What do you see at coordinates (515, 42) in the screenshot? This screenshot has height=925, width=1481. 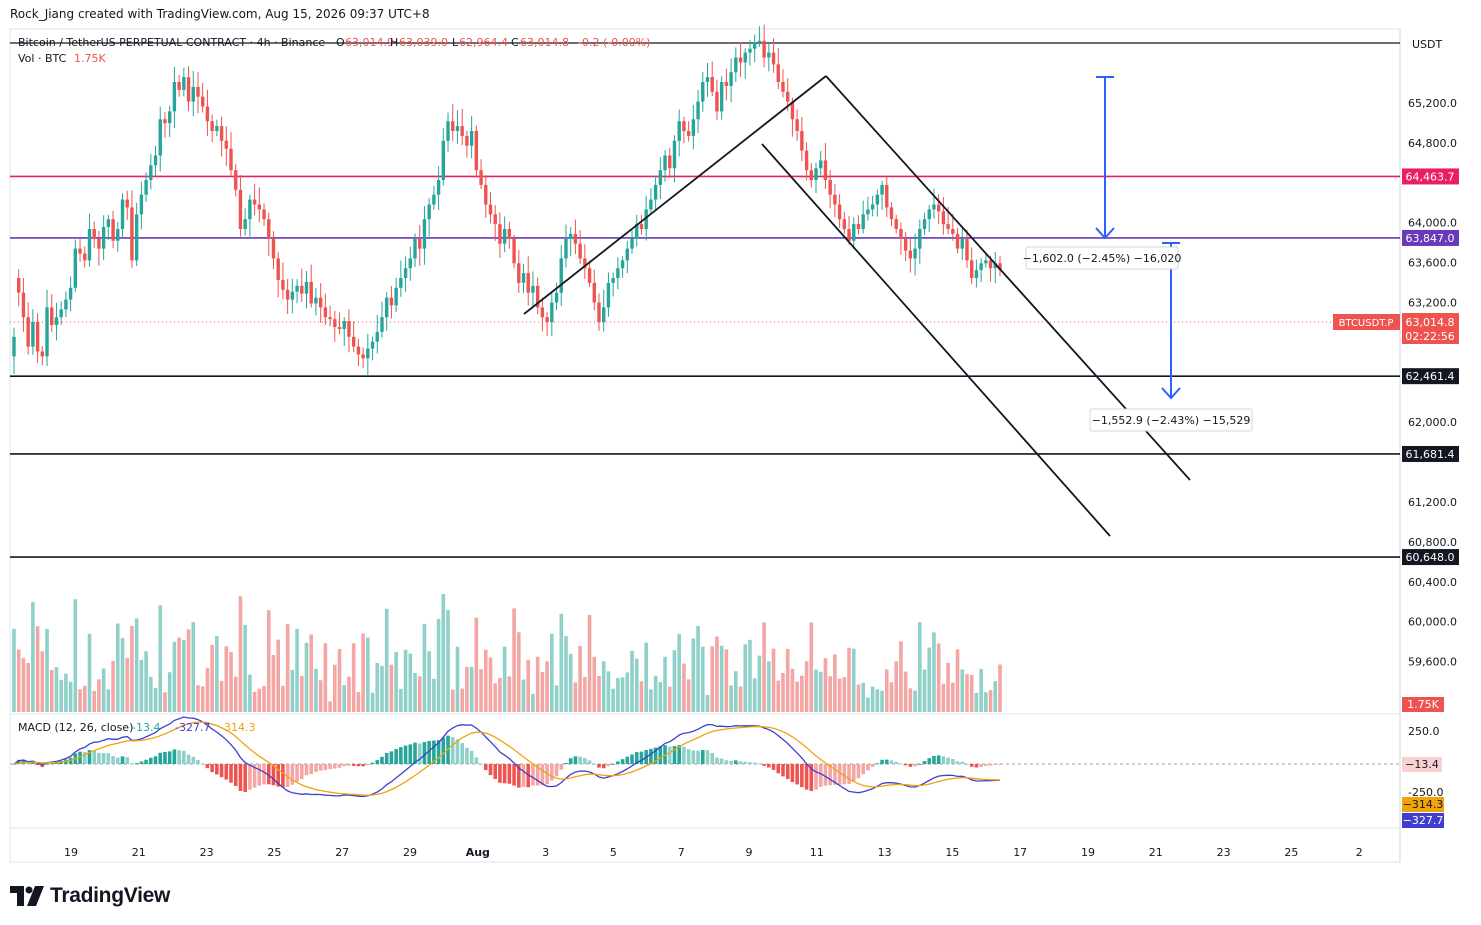 I see `ohlc-c-key: C` at bounding box center [515, 42].